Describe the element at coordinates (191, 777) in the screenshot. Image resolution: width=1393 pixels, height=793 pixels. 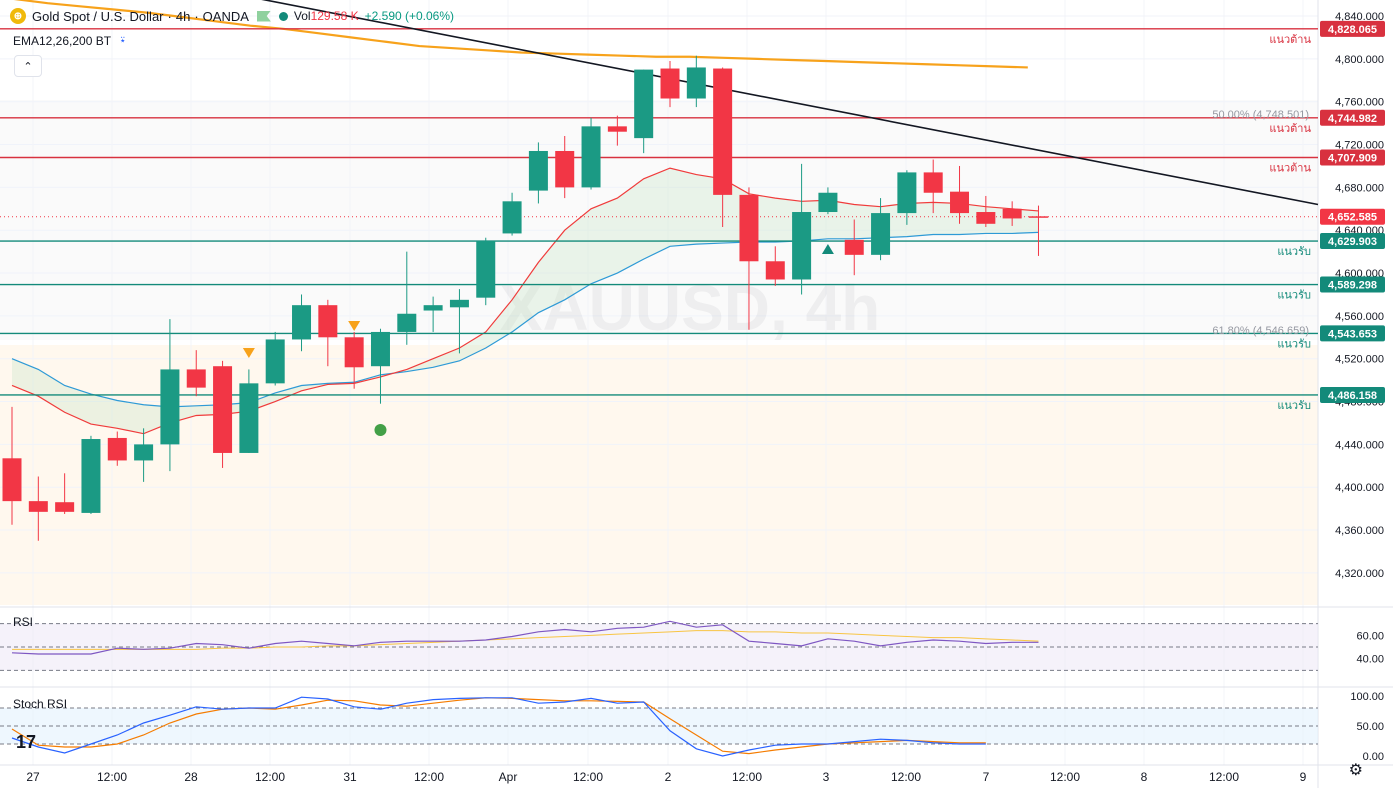
I see `x-axis-label: 28` at that location.